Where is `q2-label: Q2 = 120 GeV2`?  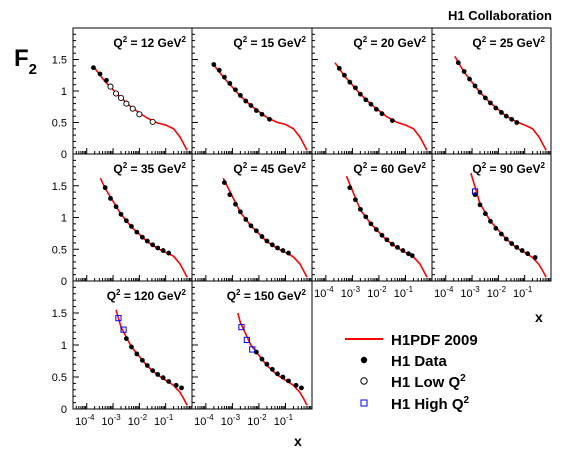 q2-label: Q2 = 120 GeV2 is located at coordinates (147, 295).